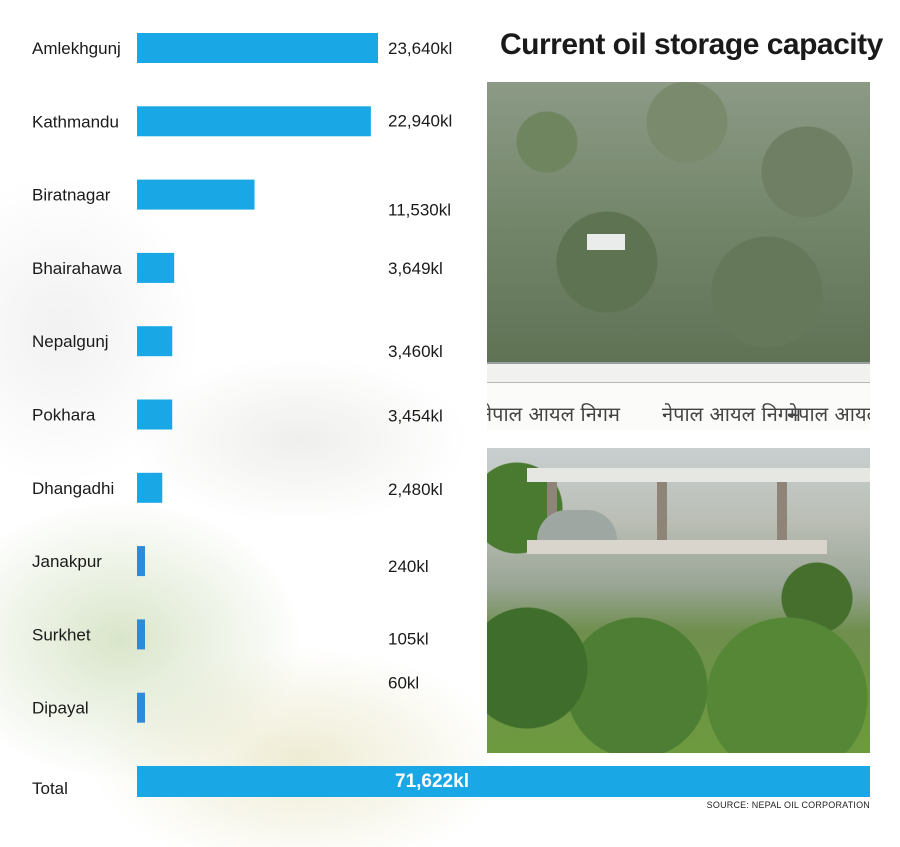 Image resolution: width=900 pixels, height=847 pixels. I want to click on value-label: 105kl, so click(408, 638).